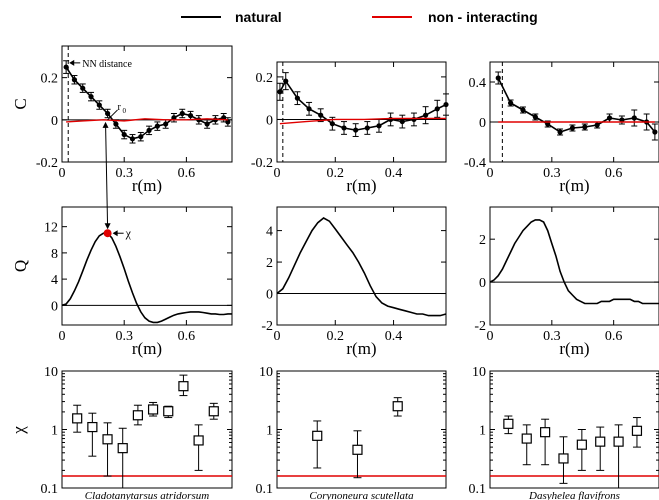  Describe the element at coordinates (482, 240) in the screenshot. I see `y-tick-label: 2` at that location.